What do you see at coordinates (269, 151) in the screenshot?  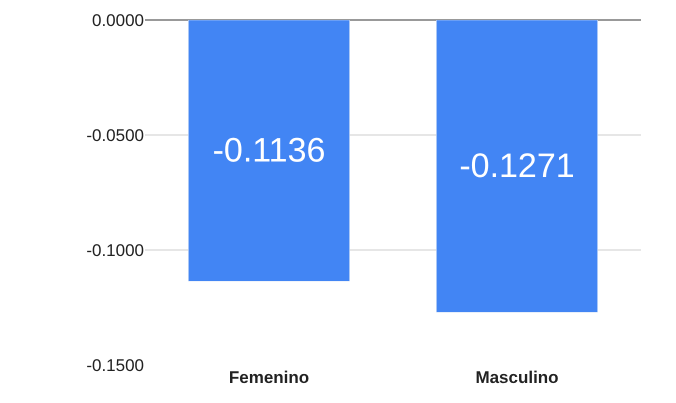 I see `data-label: -0.1136` at bounding box center [269, 151].